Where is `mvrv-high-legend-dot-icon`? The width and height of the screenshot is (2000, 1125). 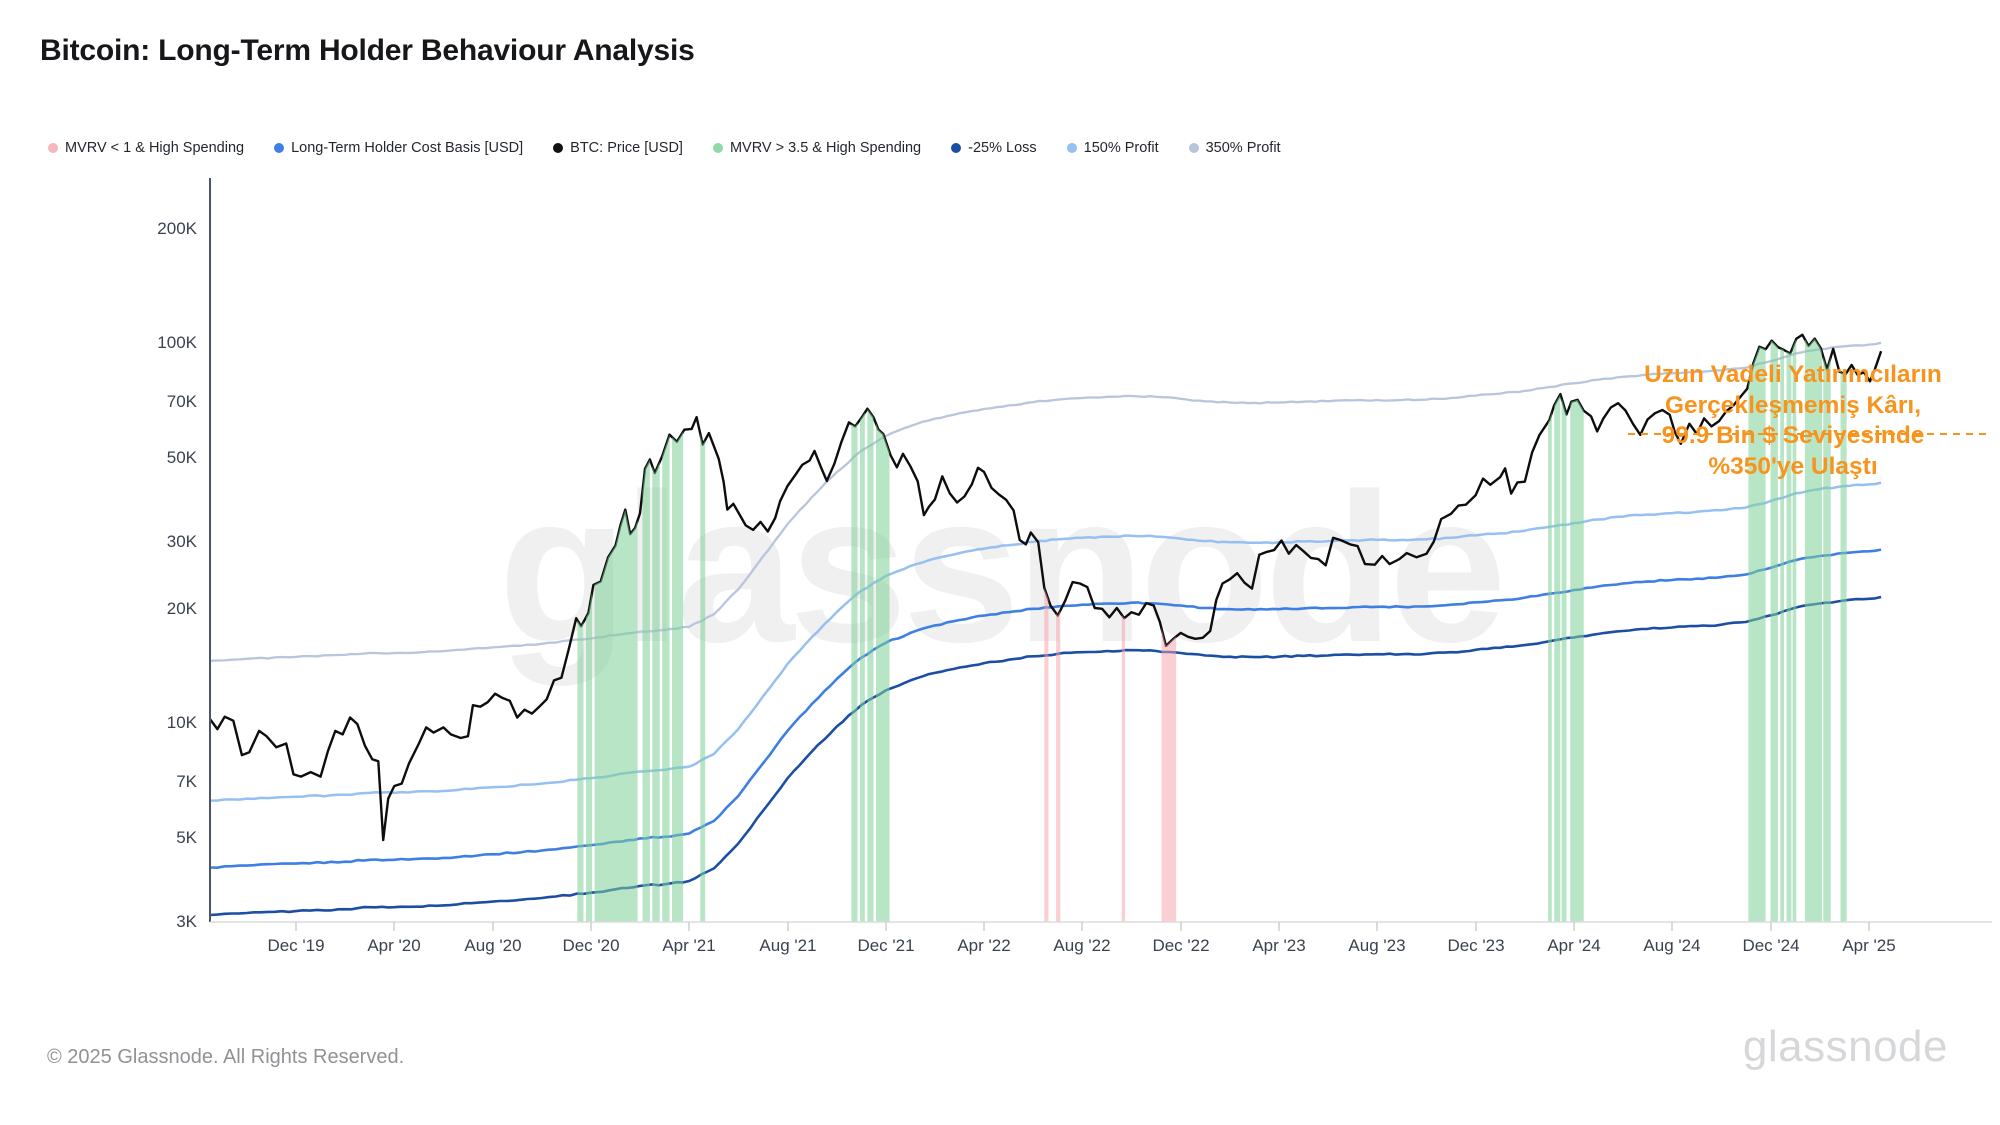 mvrv-high-legend-dot-icon is located at coordinates (717, 148).